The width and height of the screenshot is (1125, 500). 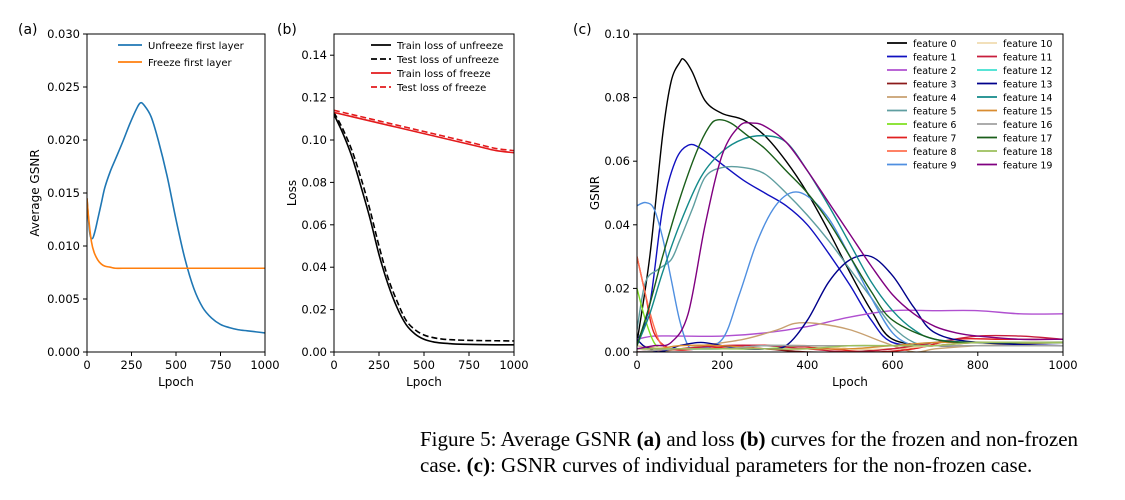 What do you see at coordinates (287, 30) in the screenshot?
I see `panel-label: (b)` at bounding box center [287, 30].